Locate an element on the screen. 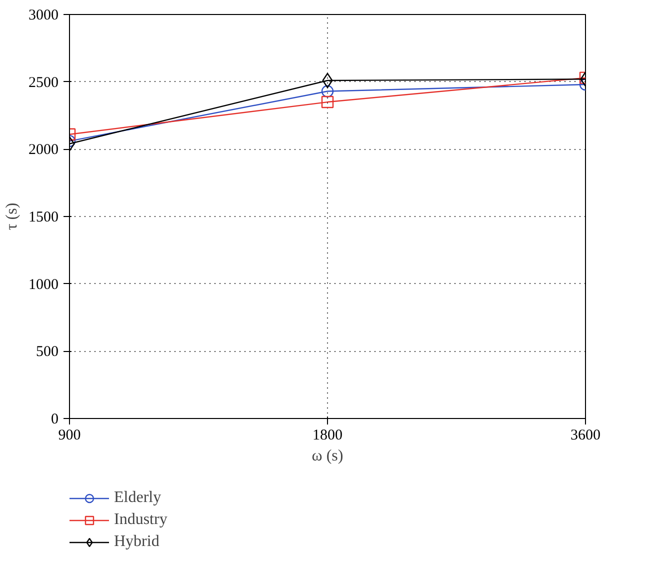 The height and width of the screenshot is (580, 645). x-tick-label: 900 is located at coordinates (69, 436).